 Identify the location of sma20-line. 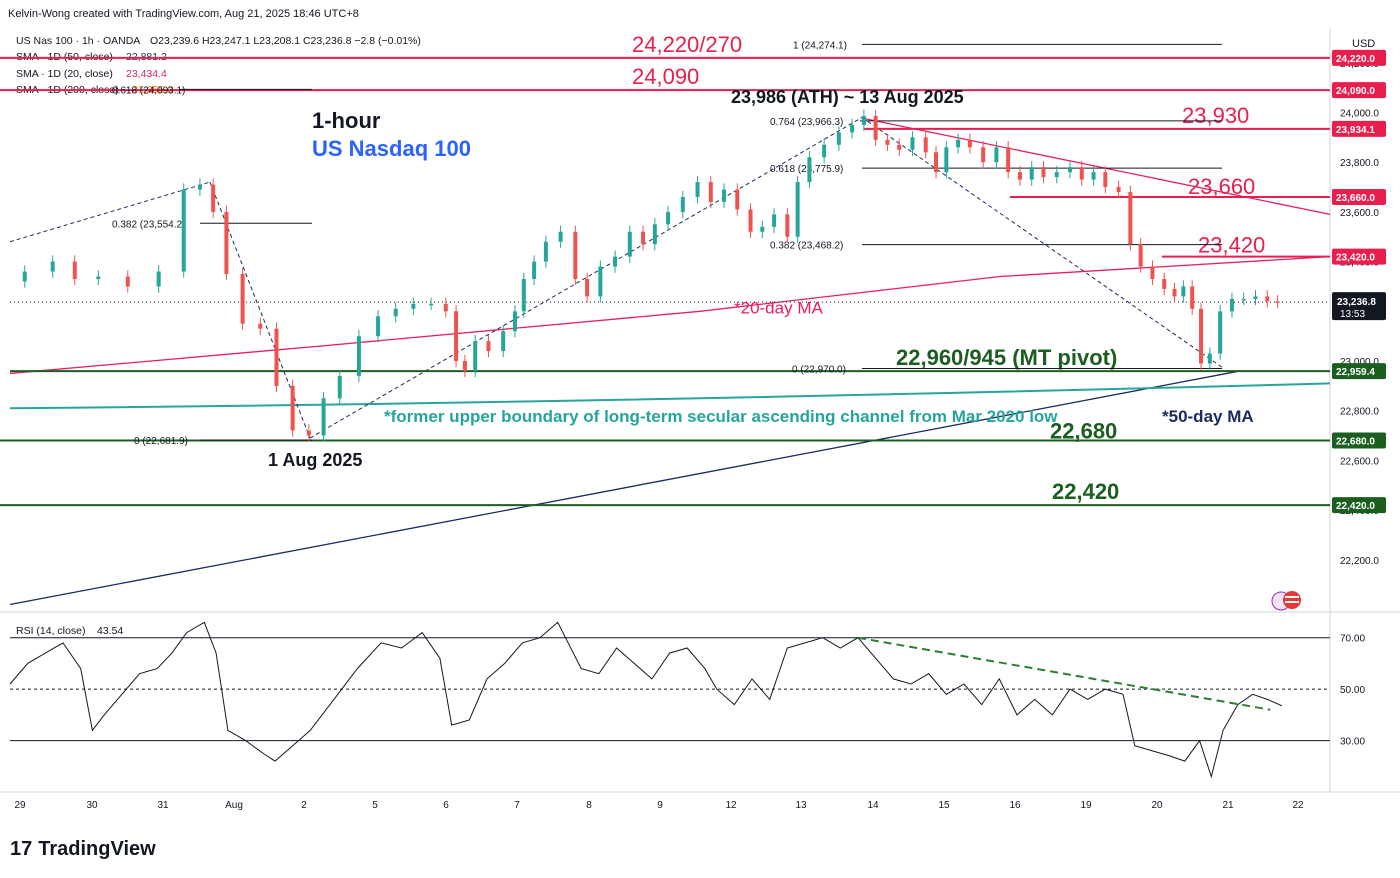
(670, 315).